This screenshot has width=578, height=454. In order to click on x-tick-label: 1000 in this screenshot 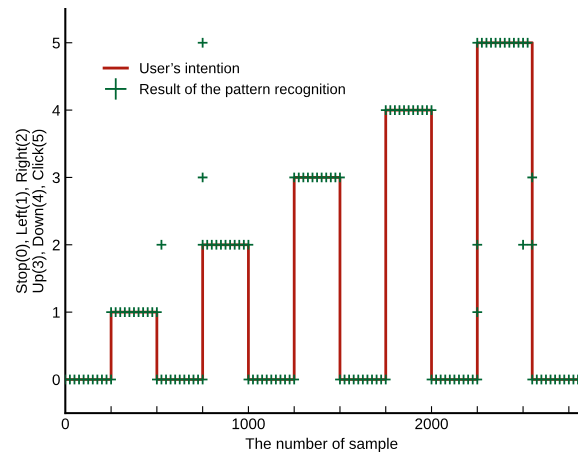, I will do `click(248, 424)`.